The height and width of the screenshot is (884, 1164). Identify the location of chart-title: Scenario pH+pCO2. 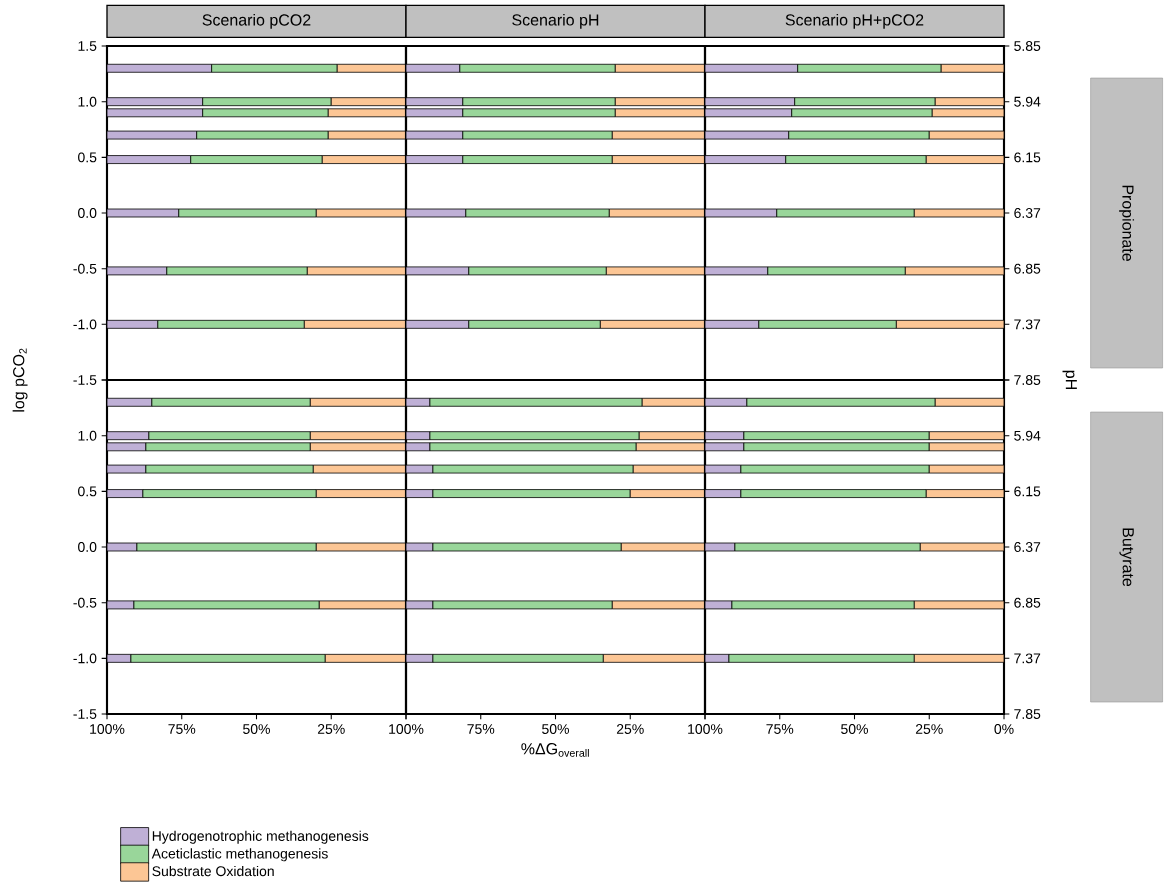
(854, 21).